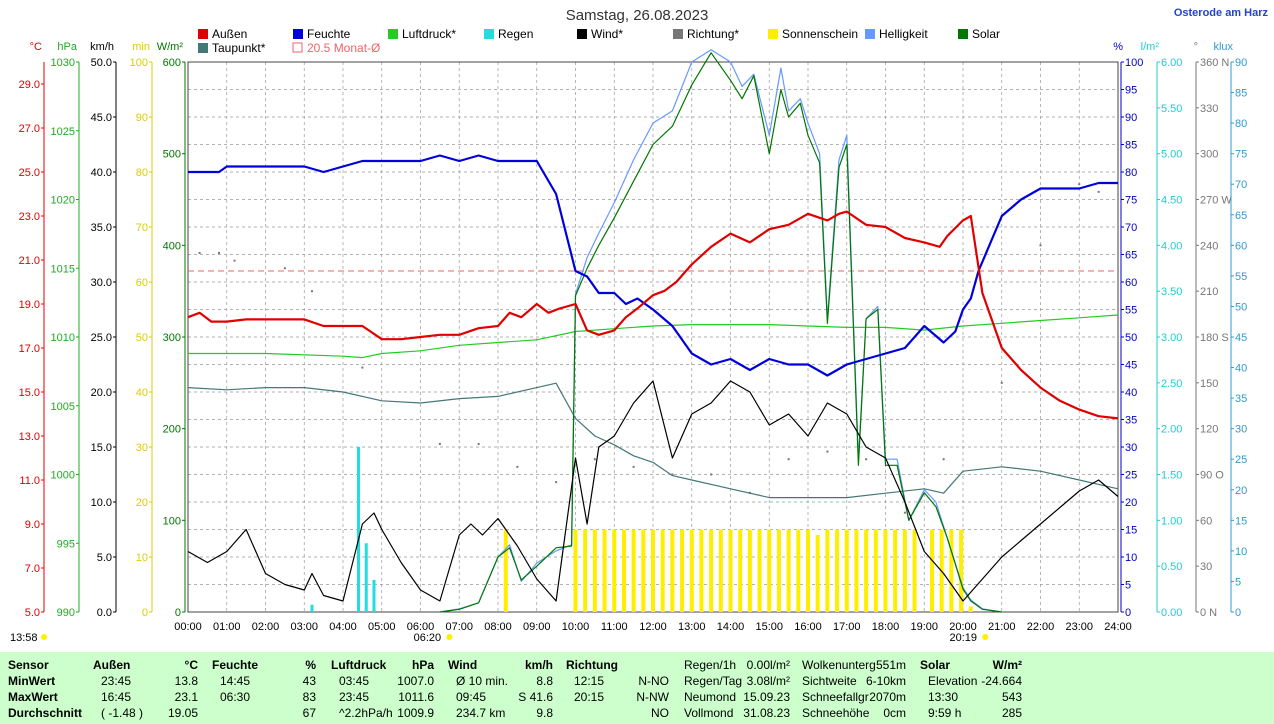 Image resolution: width=1274 pixels, height=724 pixels. What do you see at coordinates (416, 697) in the screenshot?
I see `table-cell-value: 1011.6` at bounding box center [416, 697].